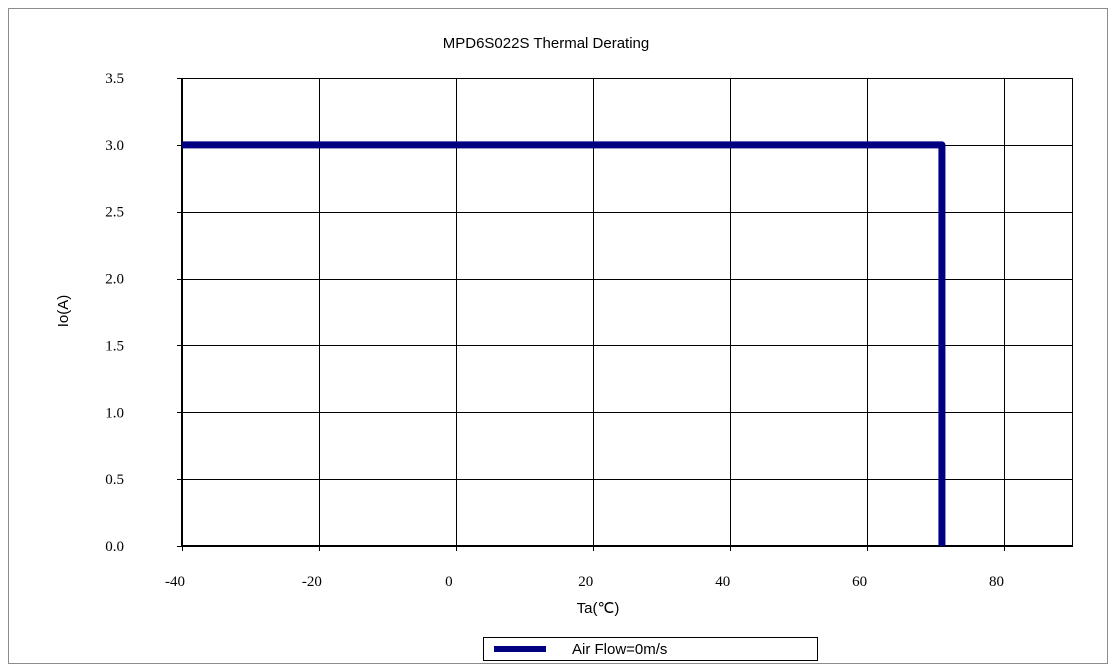 This screenshot has width=1112, height=664. Describe the element at coordinates (449, 582) in the screenshot. I see `x-tick-label: 0` at that location.